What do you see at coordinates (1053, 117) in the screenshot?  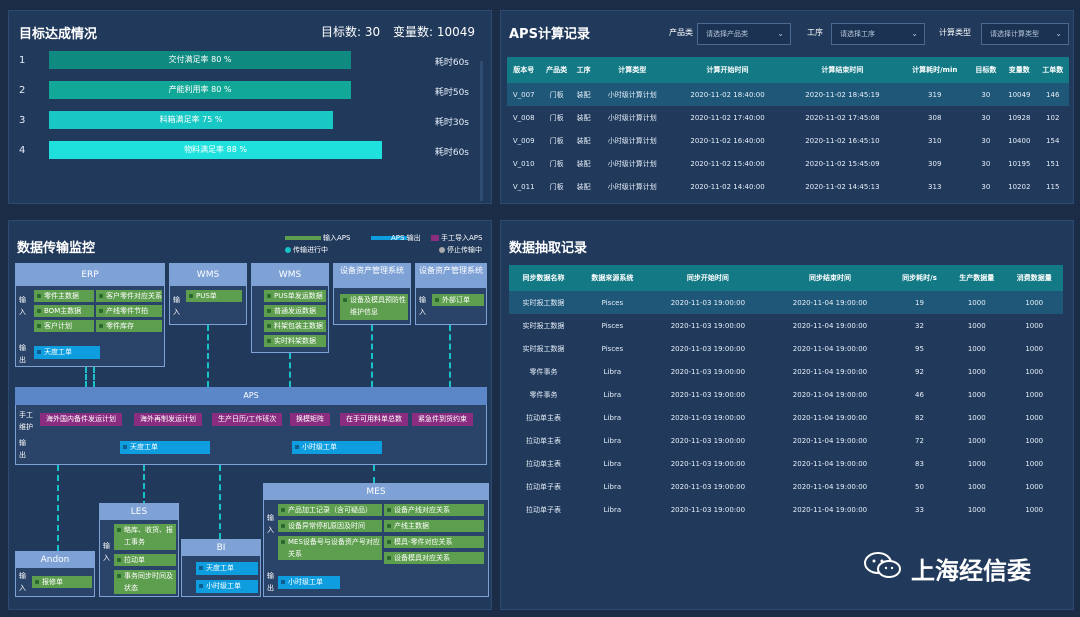 I see `table-cell: 102` at bounding box center [1053, 117].